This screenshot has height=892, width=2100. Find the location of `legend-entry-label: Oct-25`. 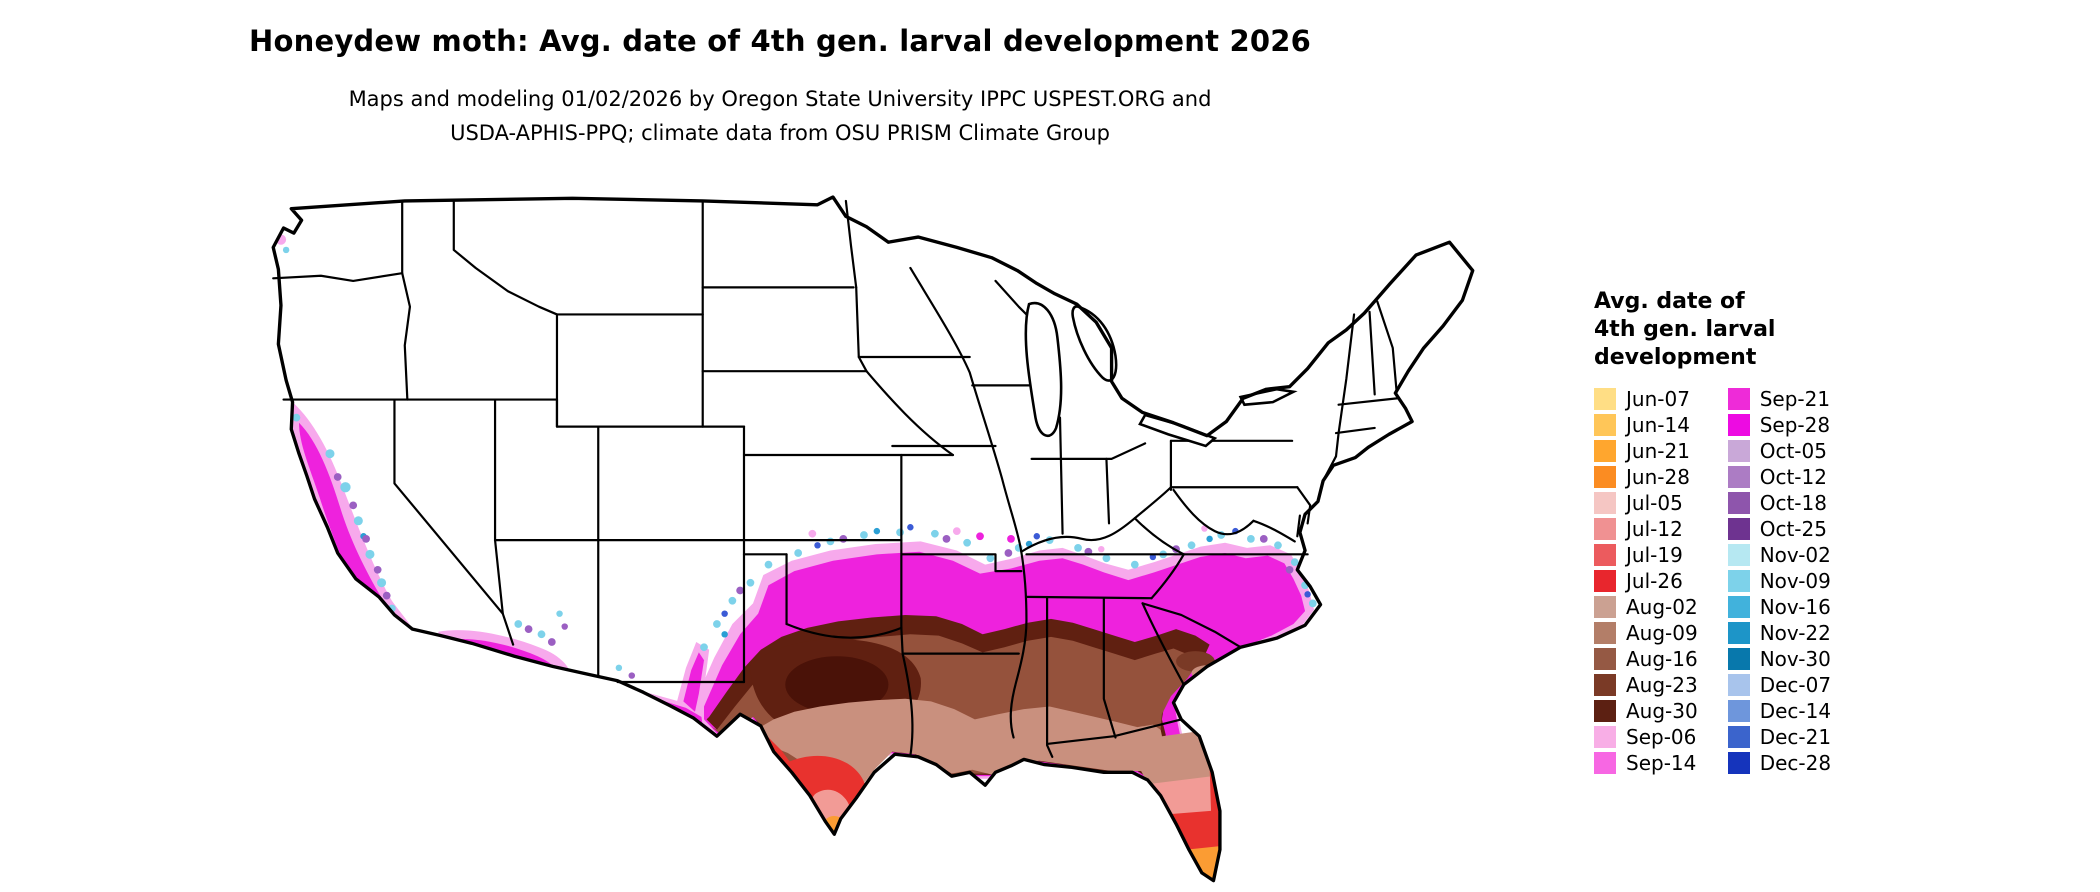

legend-entry-label: Oct-25 is located at coordinates (1793, 529).